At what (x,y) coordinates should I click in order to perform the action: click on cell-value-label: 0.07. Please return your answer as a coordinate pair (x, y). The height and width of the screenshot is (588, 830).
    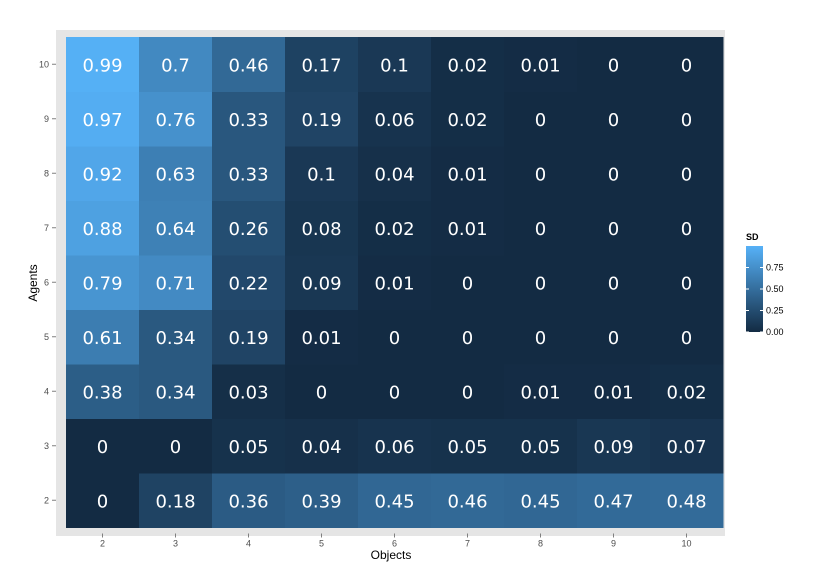
    Looking at the image, I should click on (686, 447).